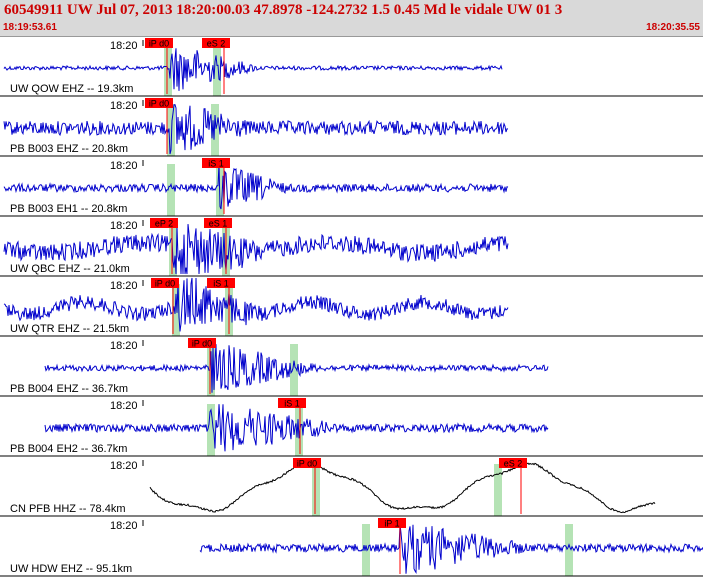 The image size is (703, 578). What do you see at coordinates (69, 149) in the screenshot?
I see `station-label: PB B003 EHZ -- 20.8km` at bounding box center [69, 149].